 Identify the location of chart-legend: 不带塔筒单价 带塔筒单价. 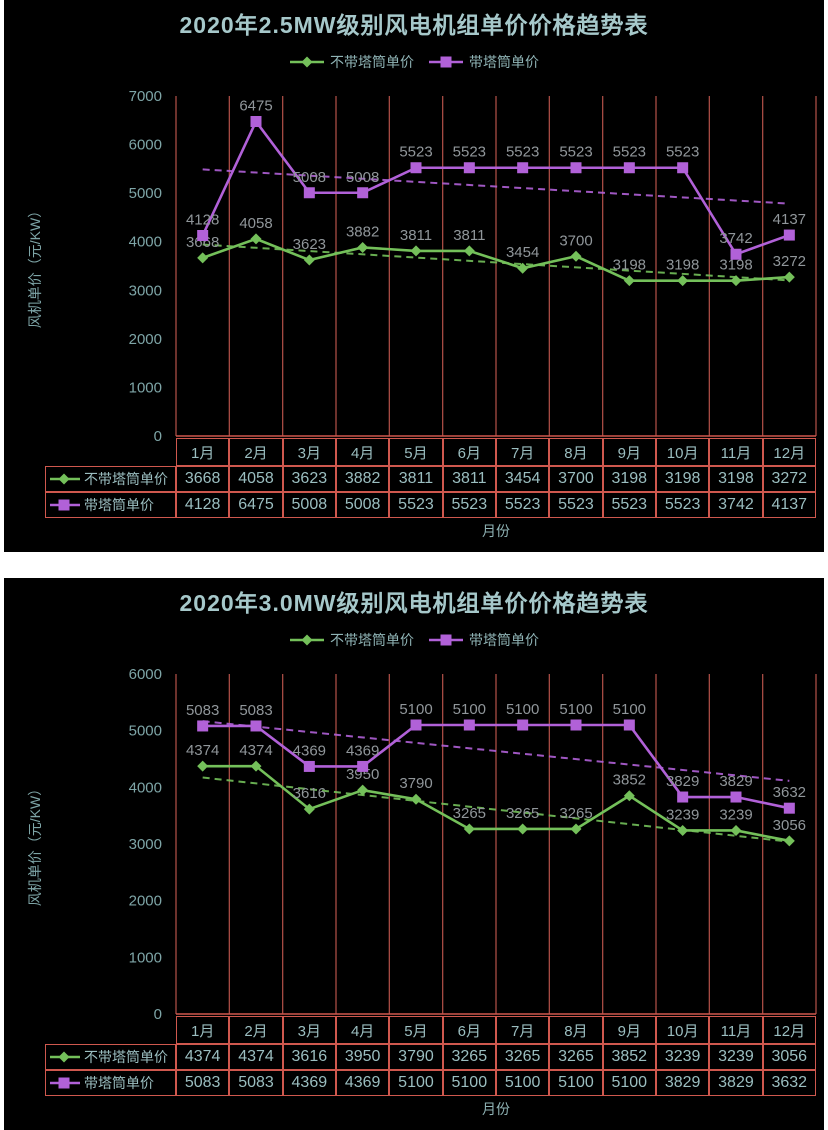
(414, 640).